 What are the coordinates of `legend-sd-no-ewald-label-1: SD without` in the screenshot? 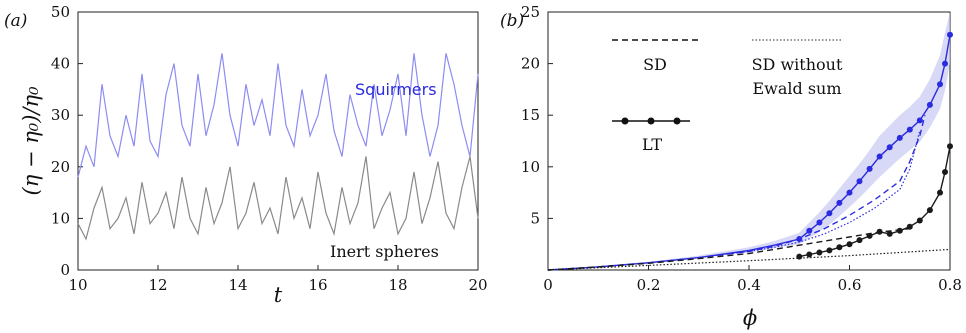 It's located at (797, 64).